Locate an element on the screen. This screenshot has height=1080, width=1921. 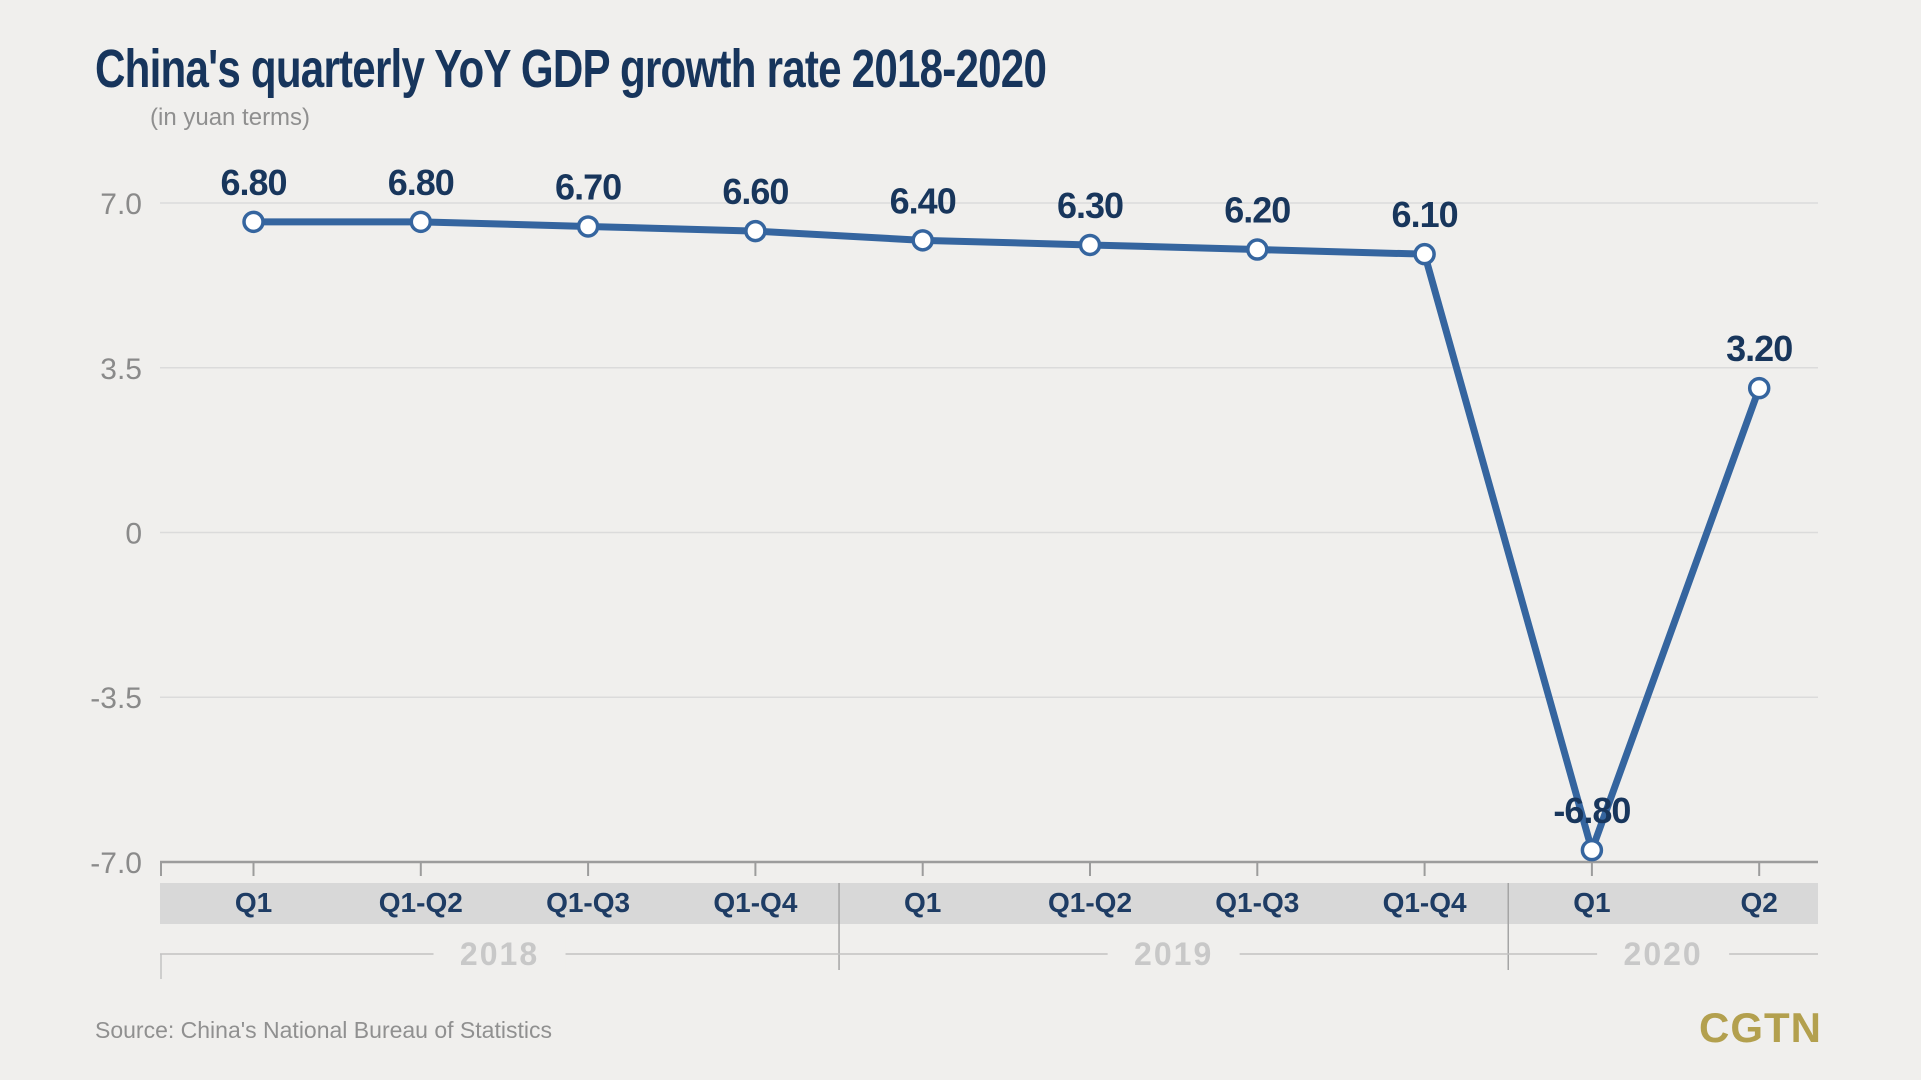
data-point-label: 6.60 is located at coordinates (755, 191).